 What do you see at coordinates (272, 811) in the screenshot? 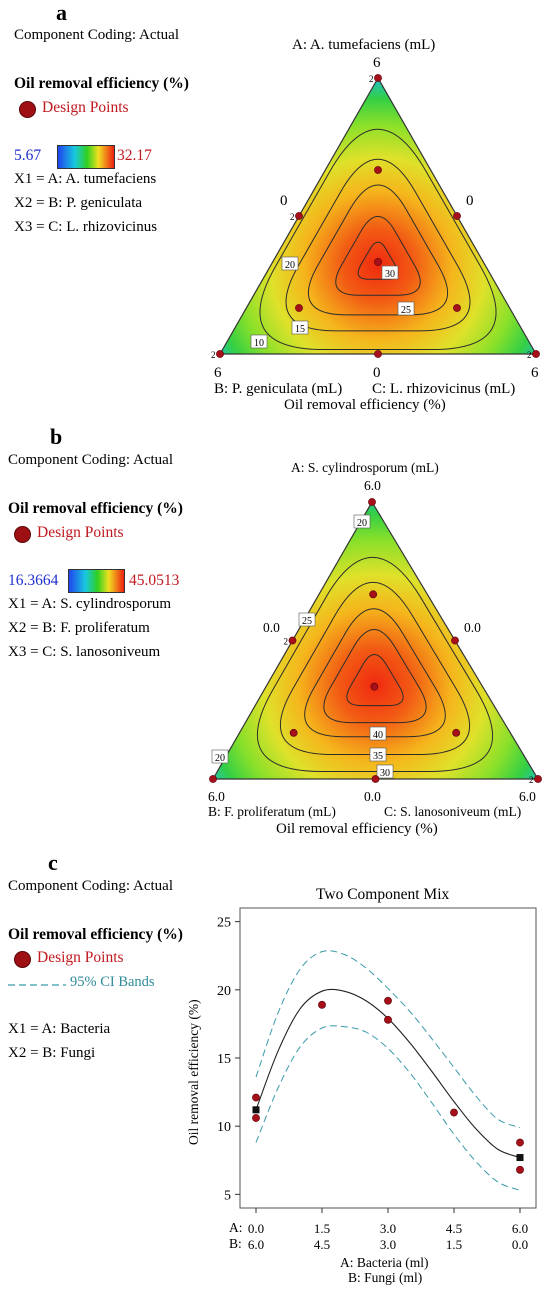
I see `panel-b-bottom-left-label: B: F. proliferatum (mL)` at bounding box center [272, 811].